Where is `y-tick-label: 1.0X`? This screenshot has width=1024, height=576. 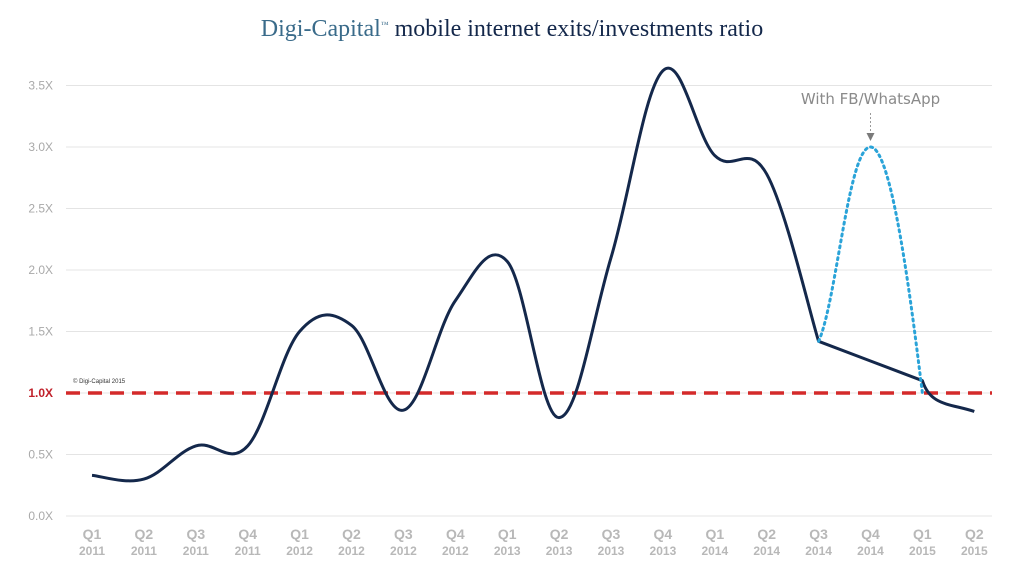
y-tick-label: 1.0X is located at coordinates (40, 393).